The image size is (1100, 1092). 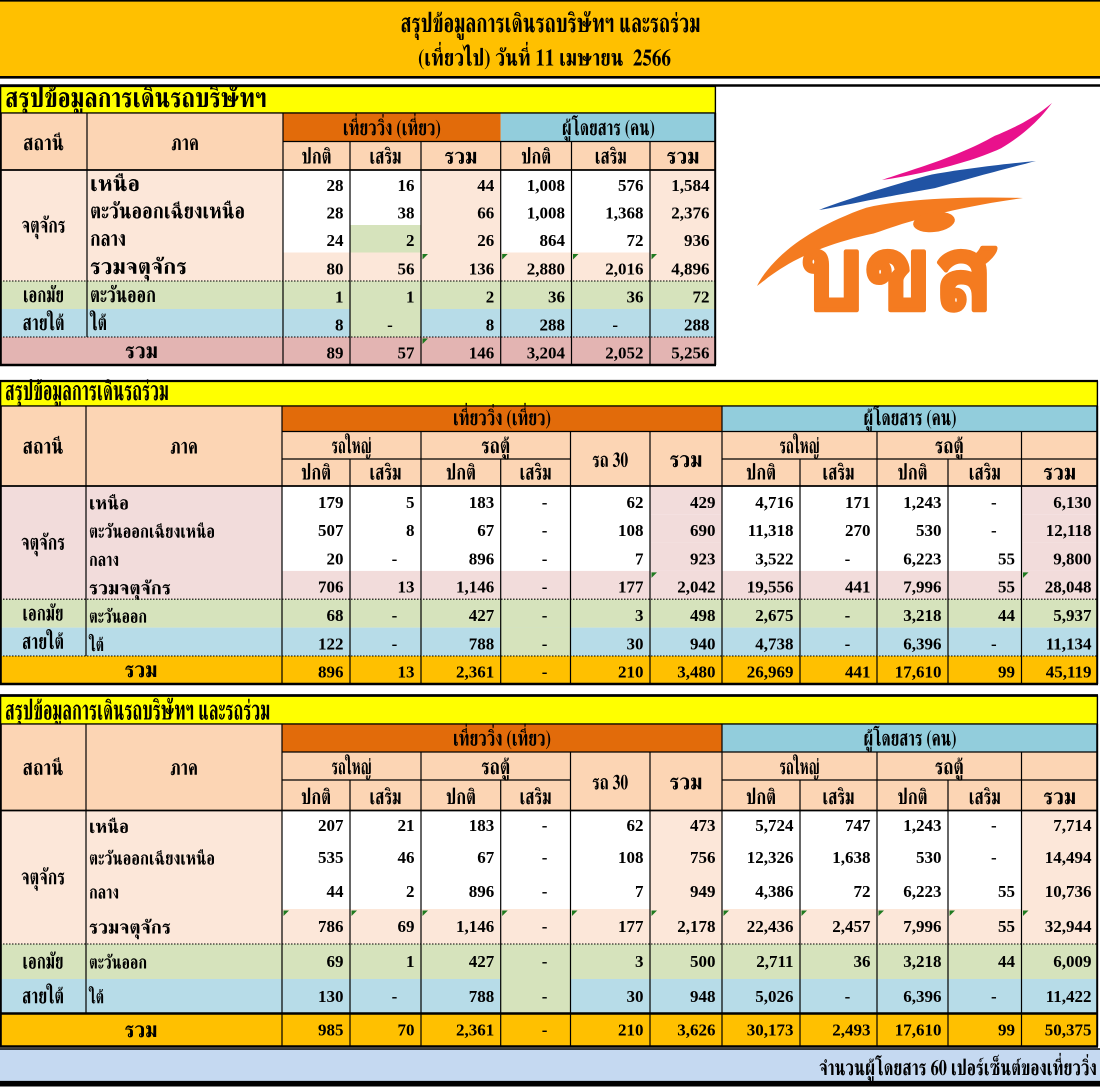 What do you see at coordinates (851, 1030) in the screenshot?
I see `svg-text: 2,493` at bounding box center [851, 1030].